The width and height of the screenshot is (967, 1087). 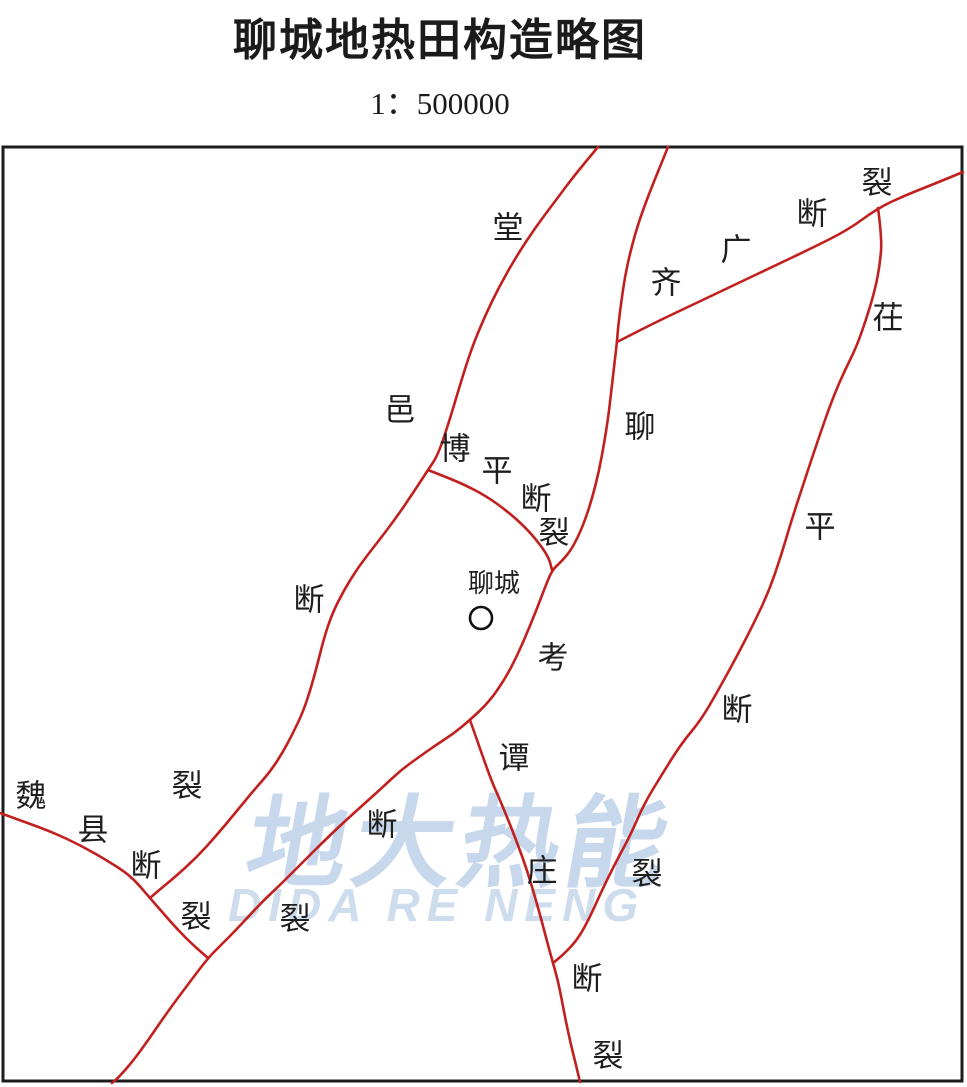 I want to click on tanzhuang-fault-line, so click(x=525, y=901).